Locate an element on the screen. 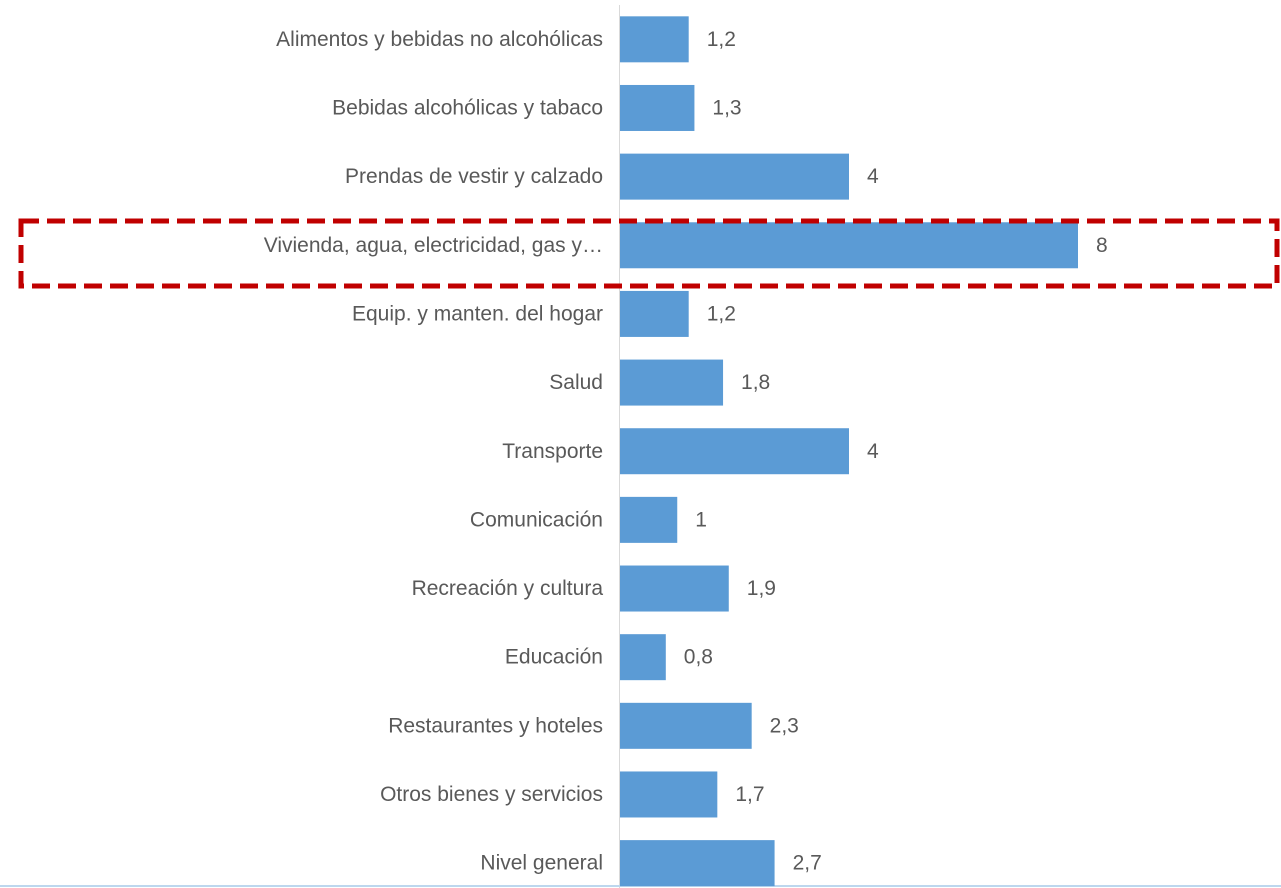 Image resolution: width=1281 pixels, height=888 pixels. category-label: Otros bienes y servicios is located at coordinates (491, 794).